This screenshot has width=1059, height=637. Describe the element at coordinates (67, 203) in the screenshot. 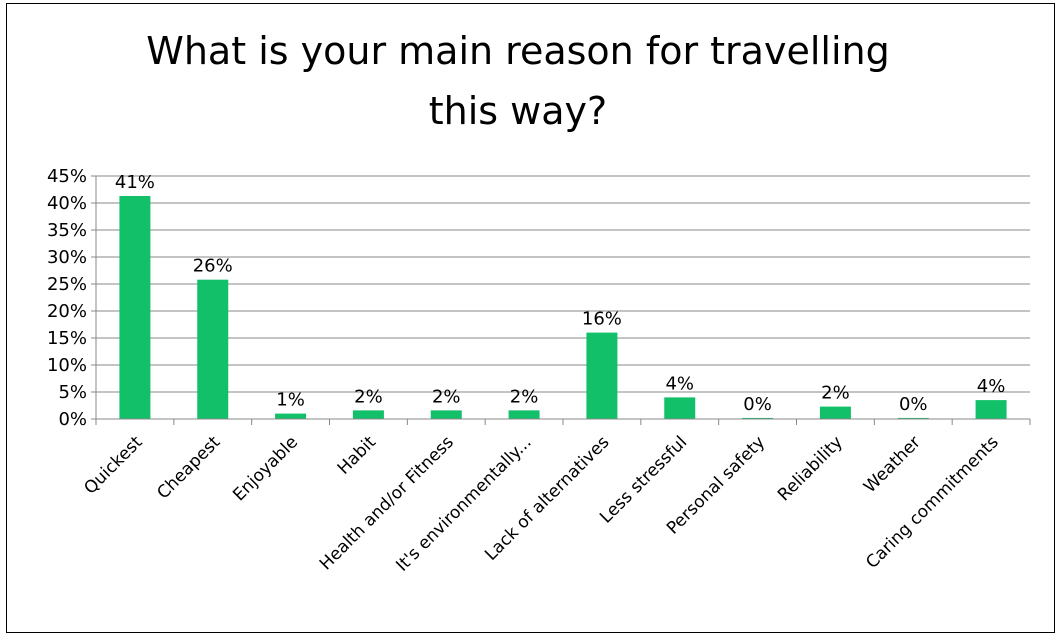

I see `y-tick-label: 40%` at that location.